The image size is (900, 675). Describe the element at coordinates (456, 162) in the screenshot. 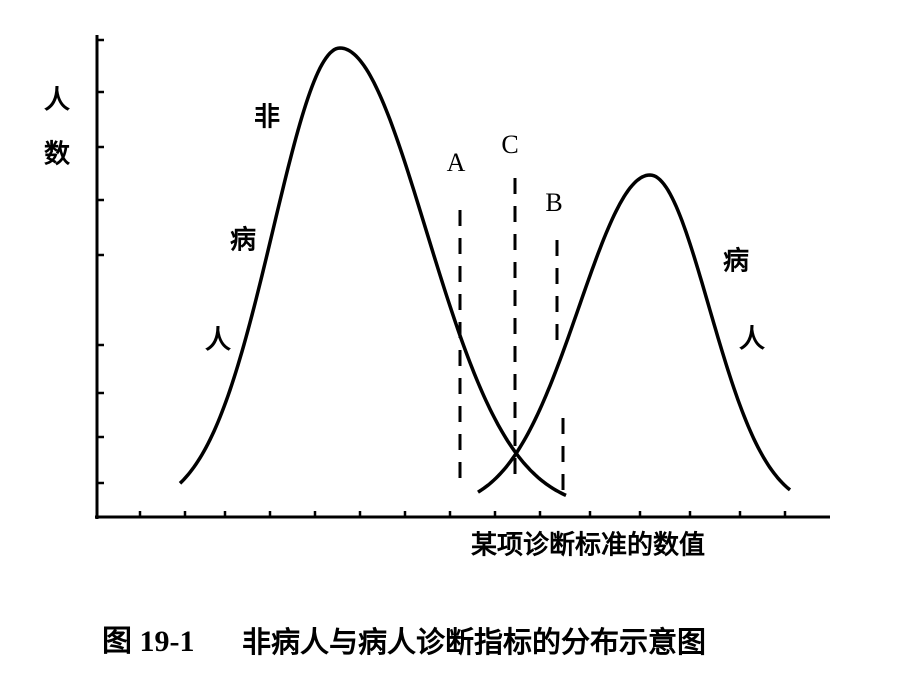

I see `cutoff-label: A` at that location.